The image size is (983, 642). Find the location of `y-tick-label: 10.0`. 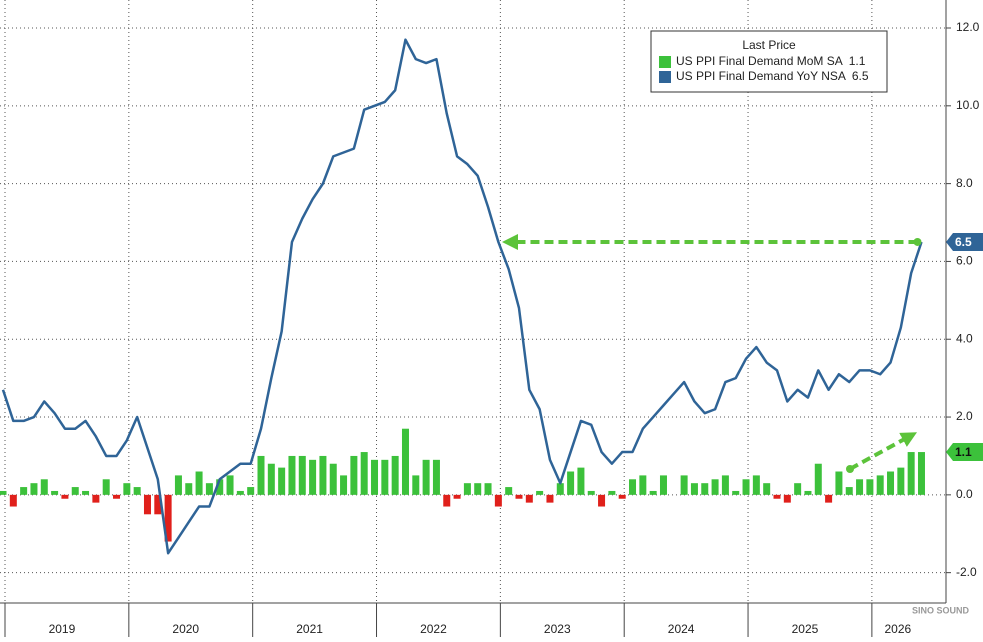

y-tick-label: 10.0 is located at coordinates (968, 105).